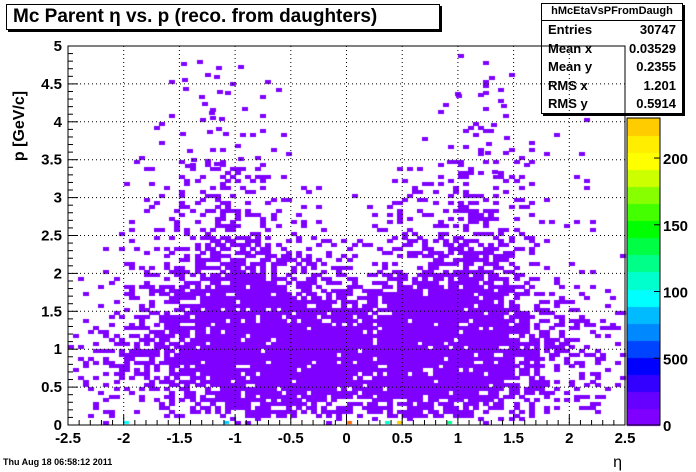  What do you see at coordinates (58, 425) in the screenshot?
I see `y-tick-label: 0` at bounding box center [58, 425].